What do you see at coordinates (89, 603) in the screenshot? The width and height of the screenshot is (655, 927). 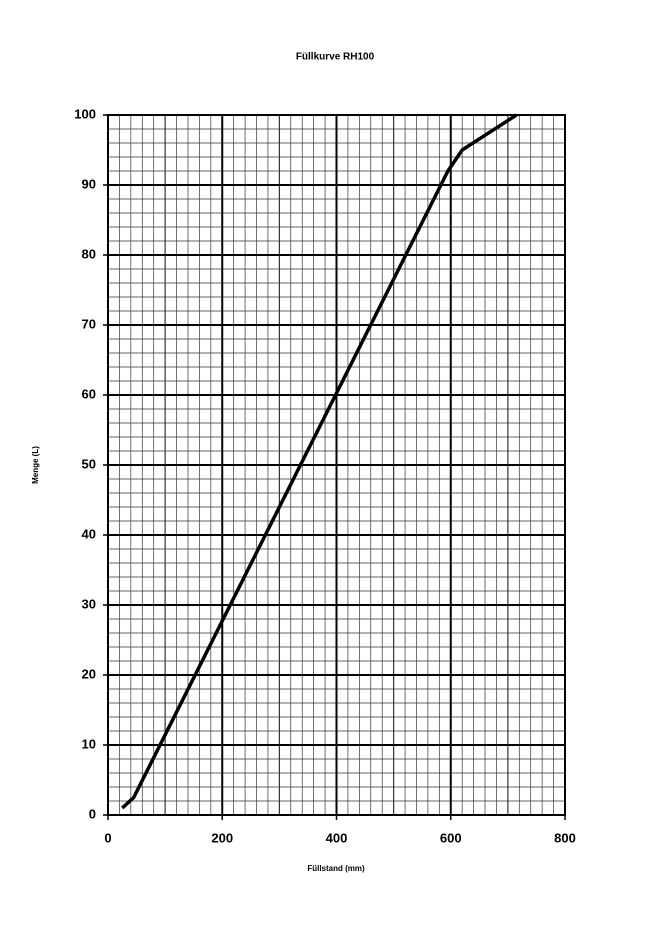 I see `y-tick-label: 30` at bounding box center [89, 603].